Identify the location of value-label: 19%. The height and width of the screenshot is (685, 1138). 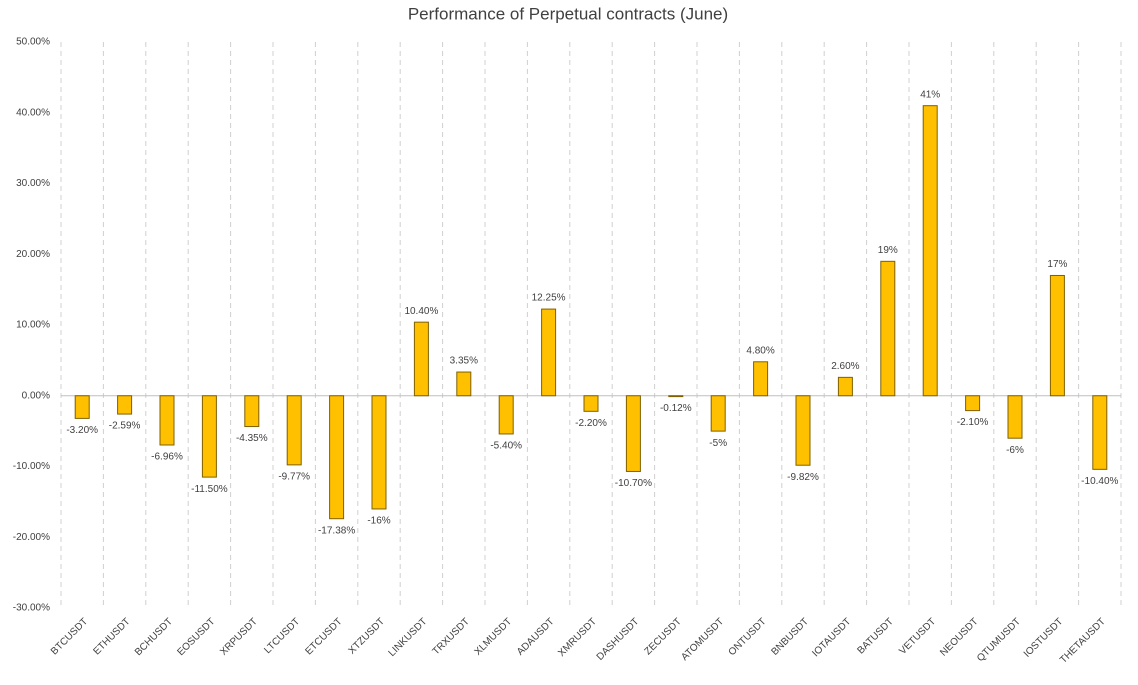
(888, 250).